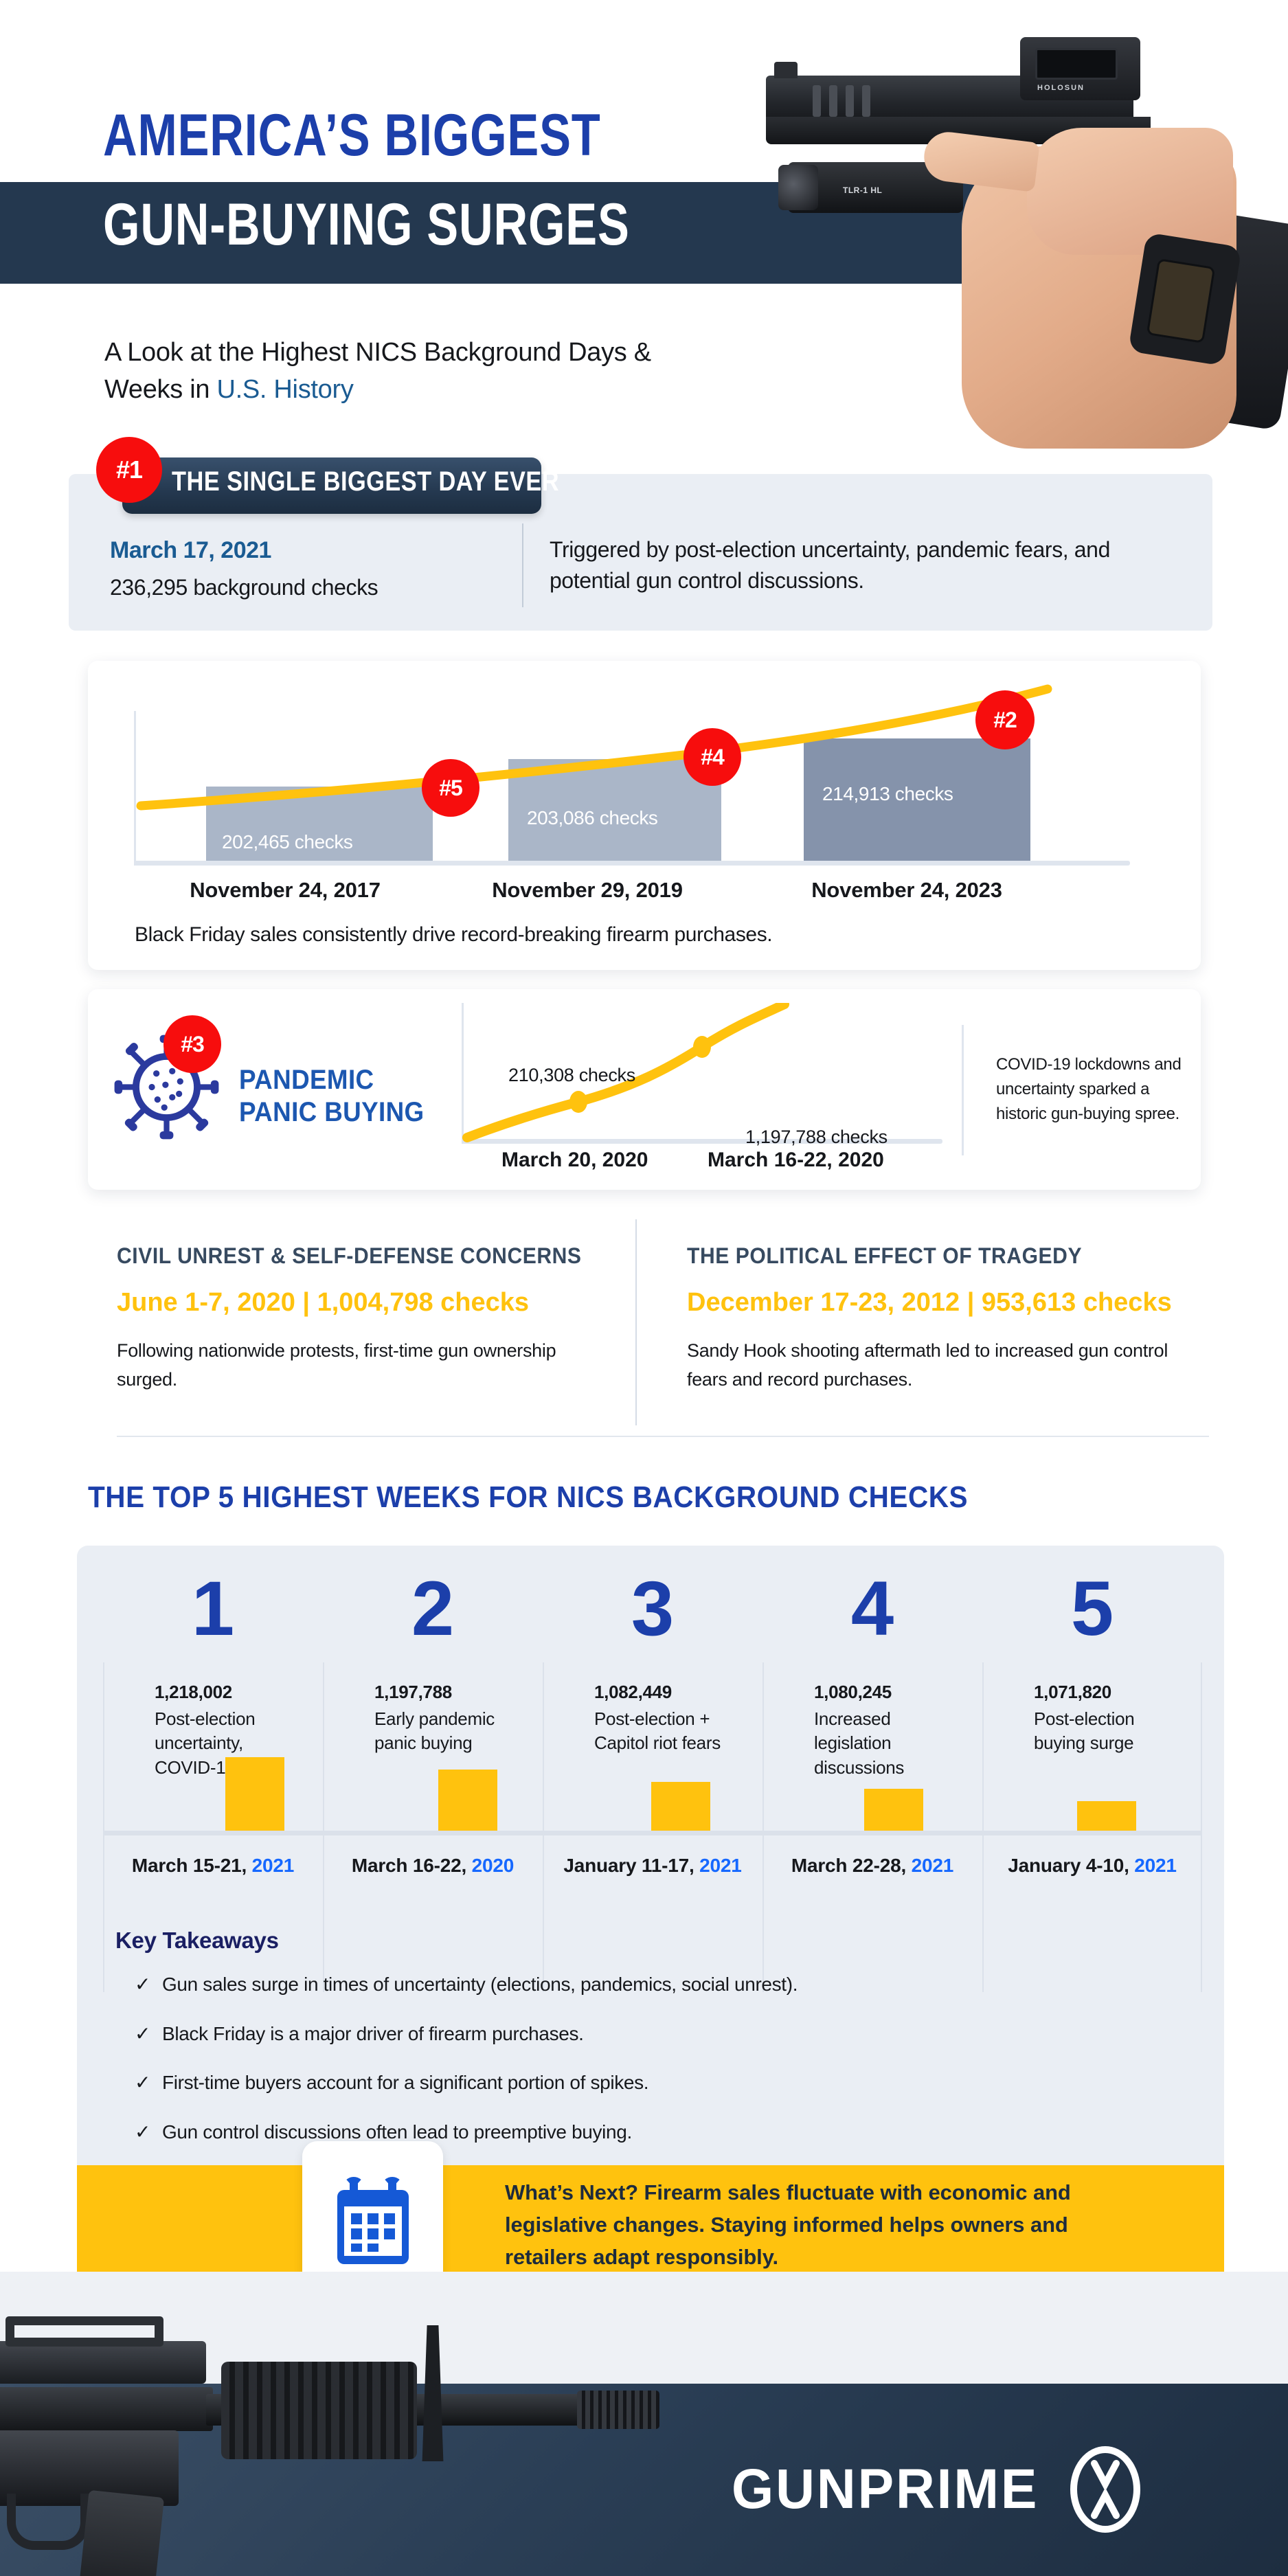 Image resolution: width=1288 pixels, height=2576 pixels. Describe the element at coordinates (1072, 1692) in the screenshot. I see `top5-value: 1,071,820` at that location.